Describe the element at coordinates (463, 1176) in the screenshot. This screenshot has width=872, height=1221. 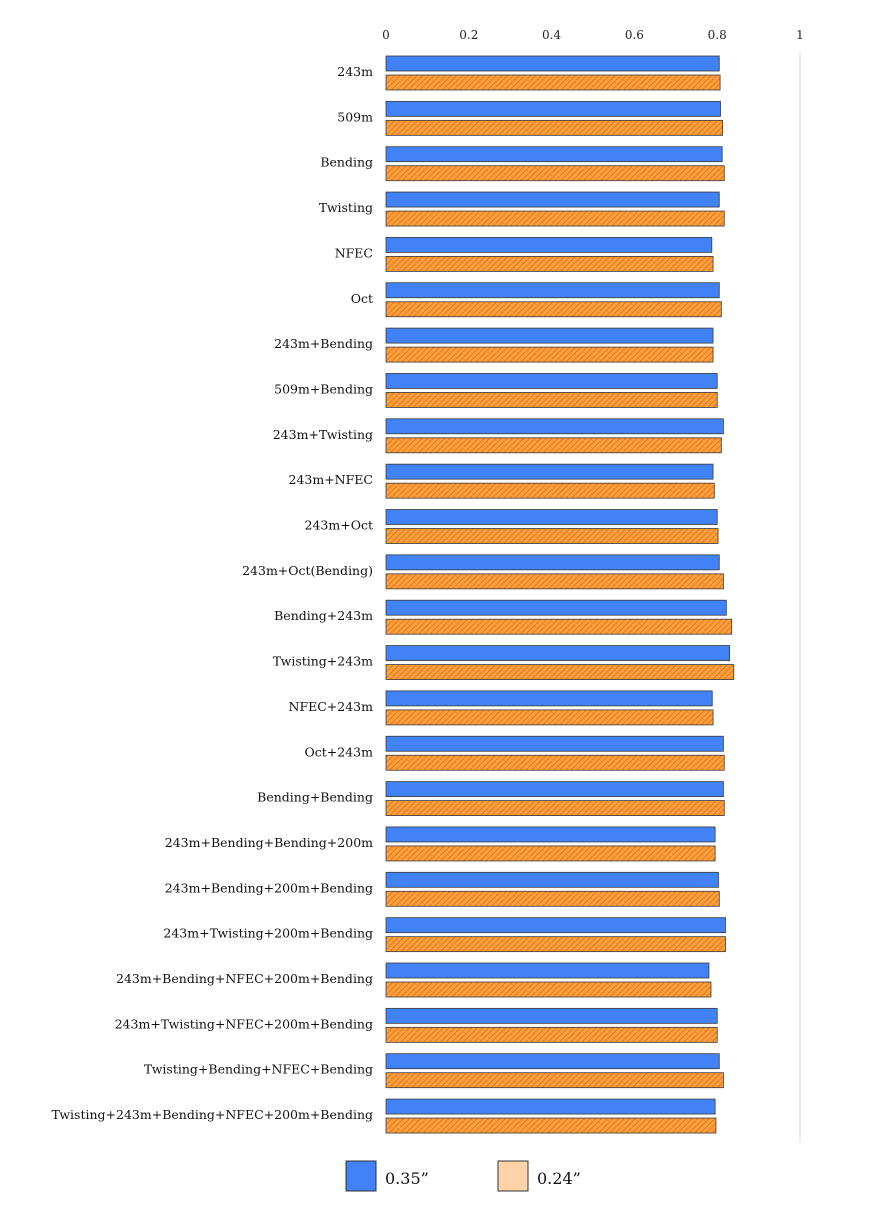
I see `legend: 0.35” 0.24”` at that location.